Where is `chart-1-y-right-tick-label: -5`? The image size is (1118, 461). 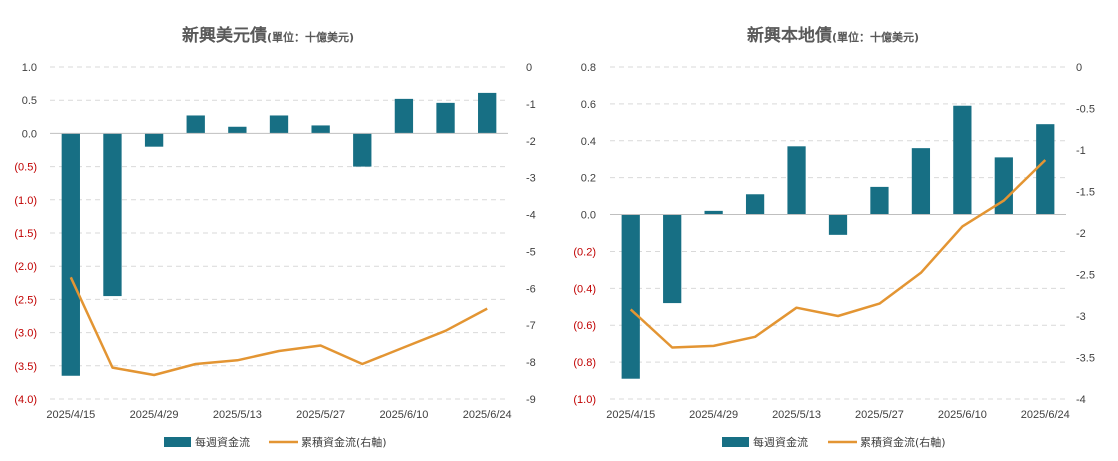
chart-1-y-right-tick-label: -5 is located at coordinates (531, 252).